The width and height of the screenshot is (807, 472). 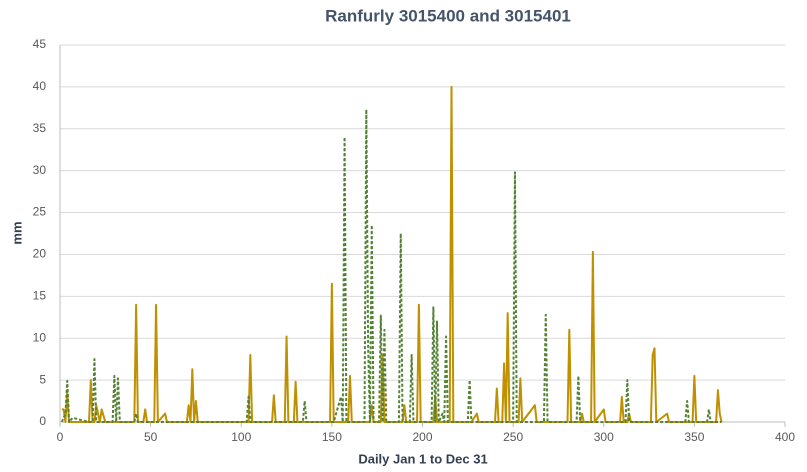 What do you see at coordinates (785, 437) in the screenshot?
I see `x-tick-label: 400` at bounding box center [785, 437].